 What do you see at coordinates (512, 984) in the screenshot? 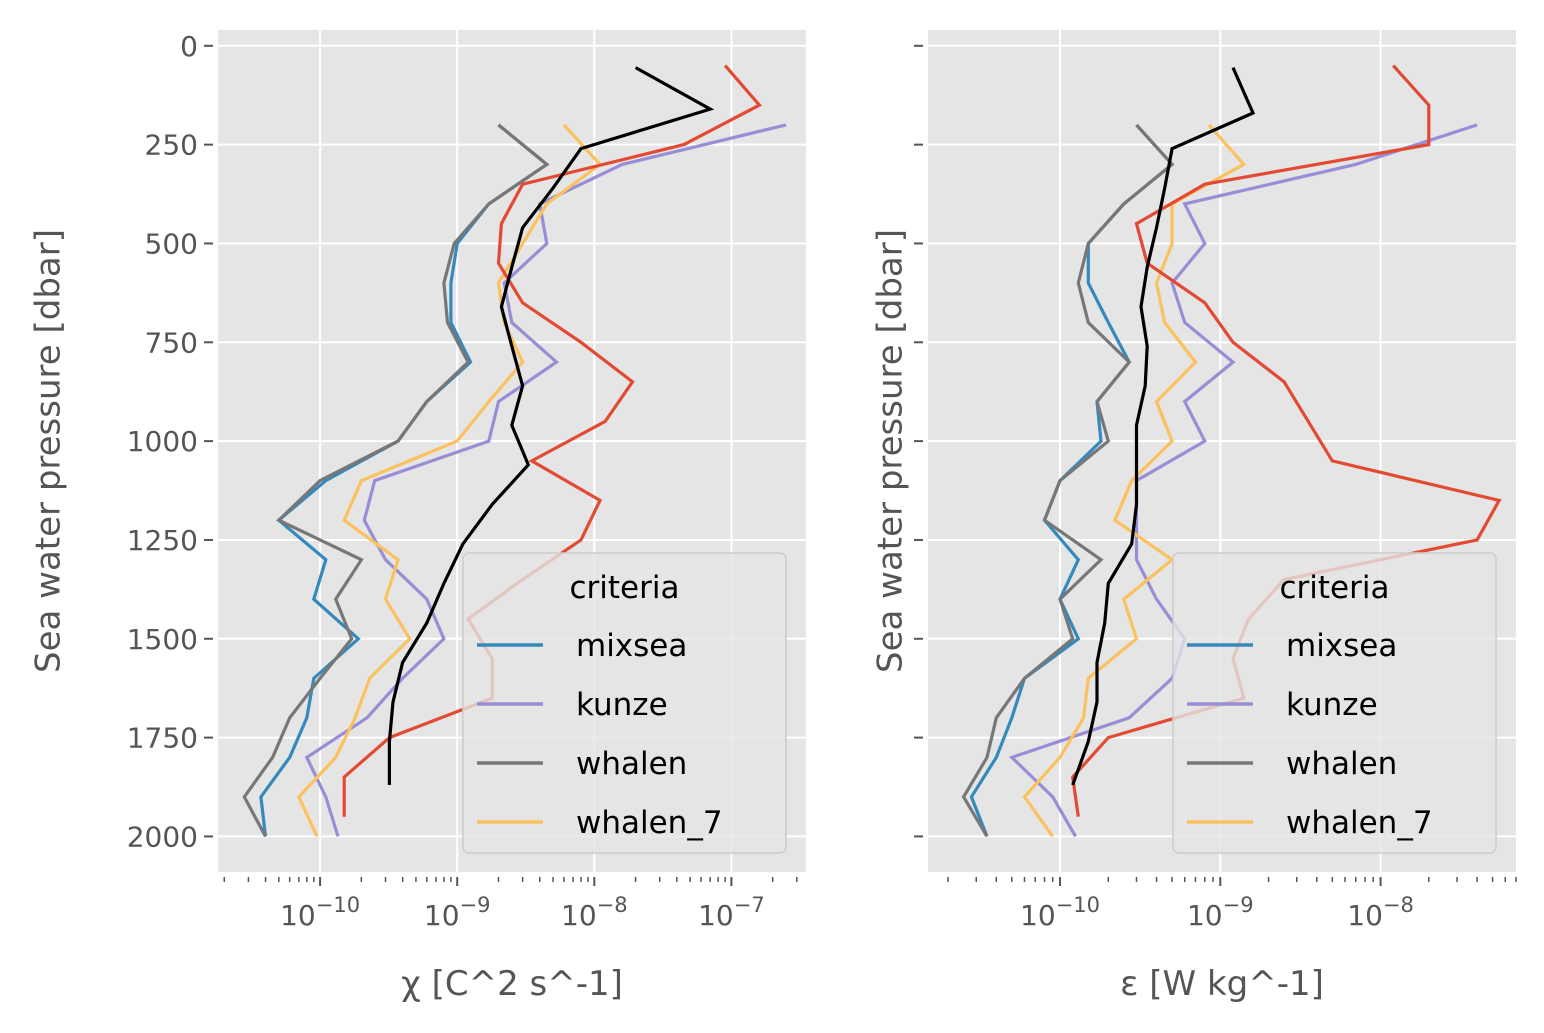
I see `x-axis-label: χ [C^2 s^-1]` at bounding box center [512, 984].